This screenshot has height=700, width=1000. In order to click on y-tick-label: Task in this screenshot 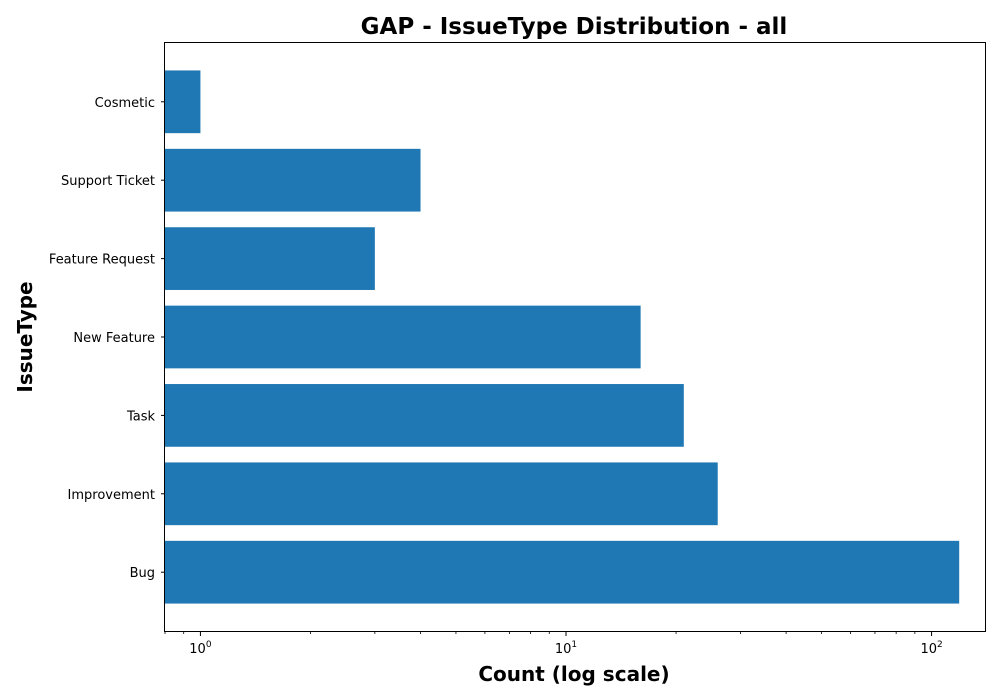, I will do `click(141, 416)`.